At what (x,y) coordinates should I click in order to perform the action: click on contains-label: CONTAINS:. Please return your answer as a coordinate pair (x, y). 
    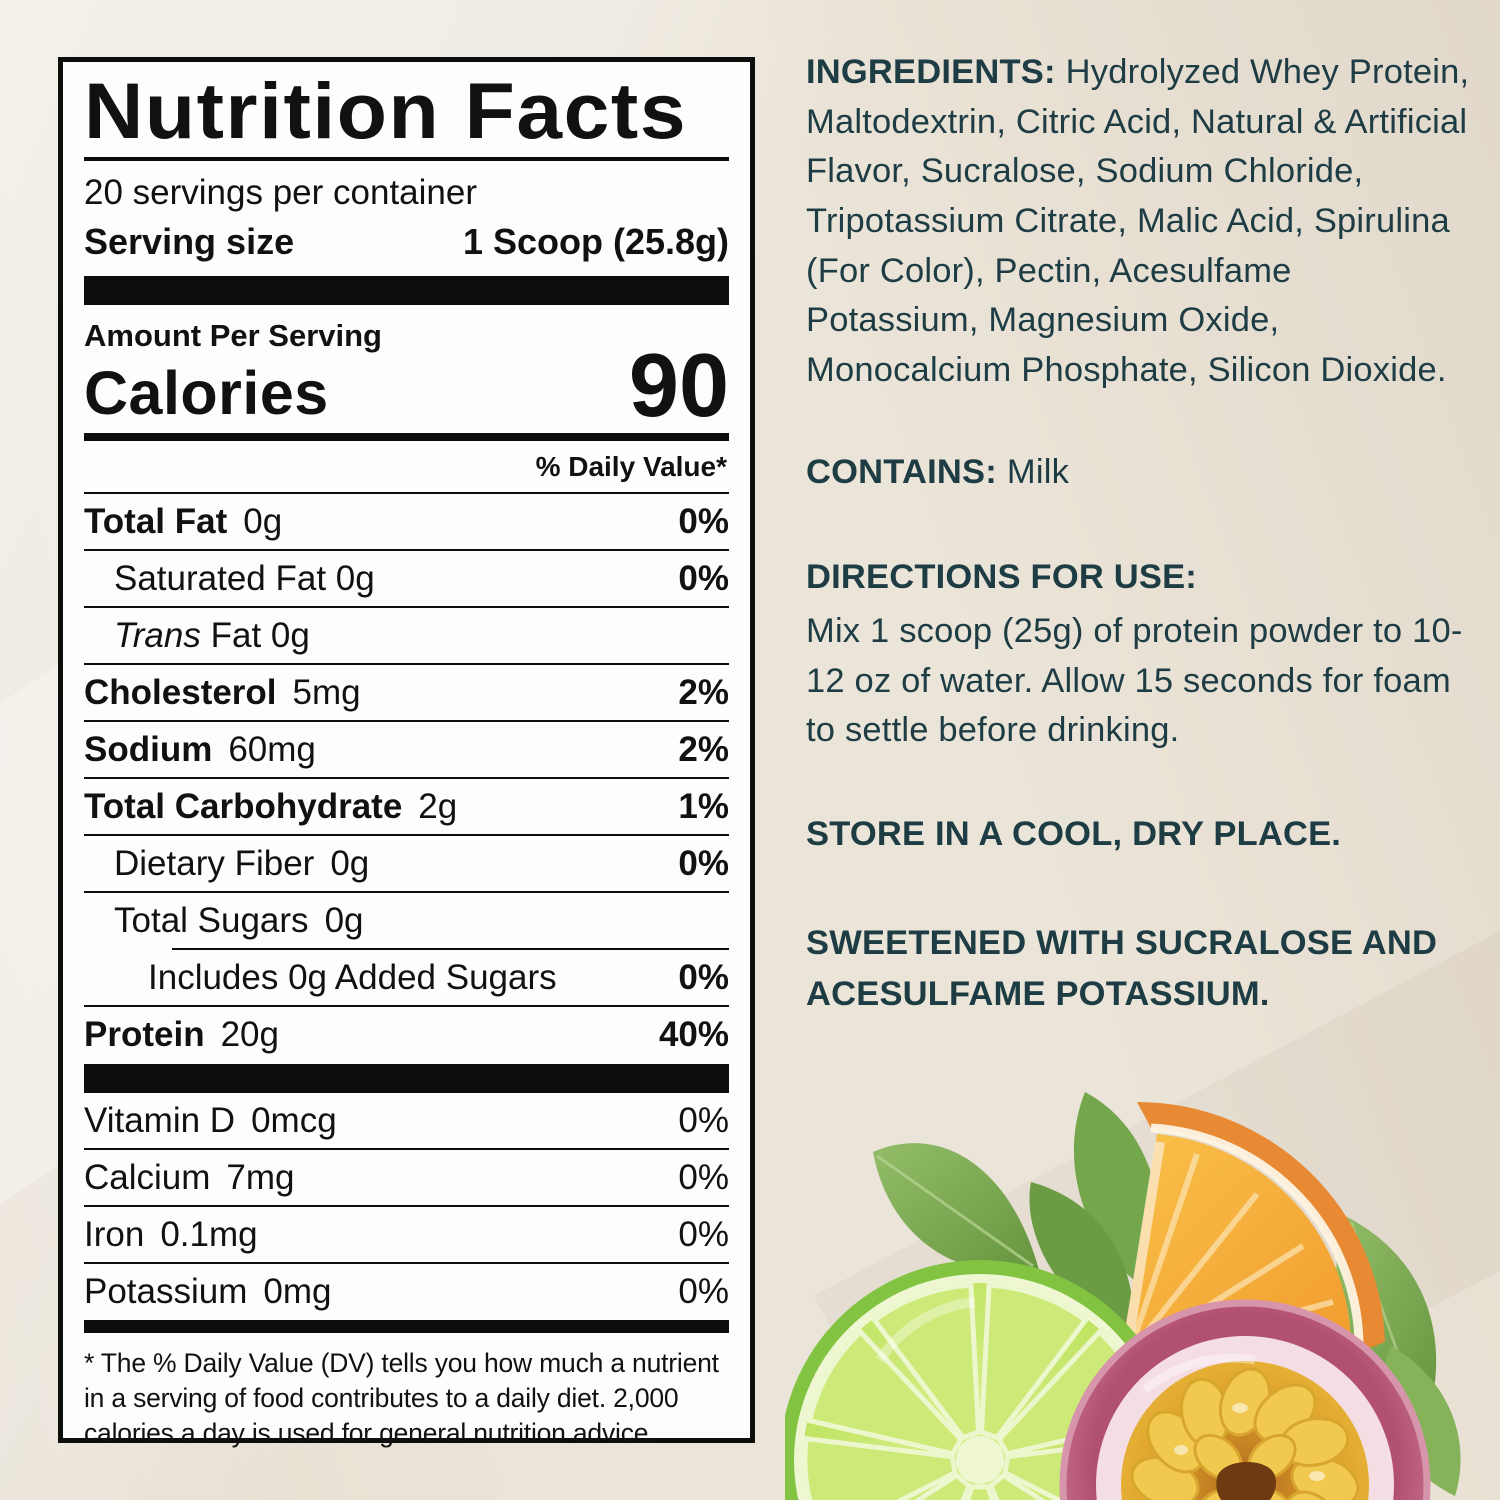
    Looking at the image, I should click on (901, 471).